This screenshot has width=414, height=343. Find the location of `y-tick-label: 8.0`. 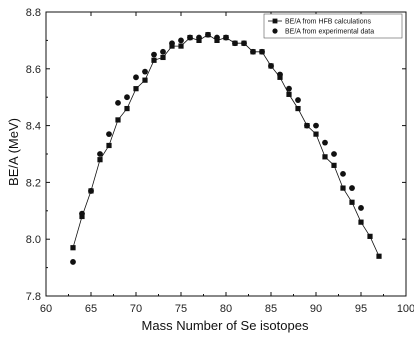

y-tick-label: 8.0 is located at coordinates (33, 240).